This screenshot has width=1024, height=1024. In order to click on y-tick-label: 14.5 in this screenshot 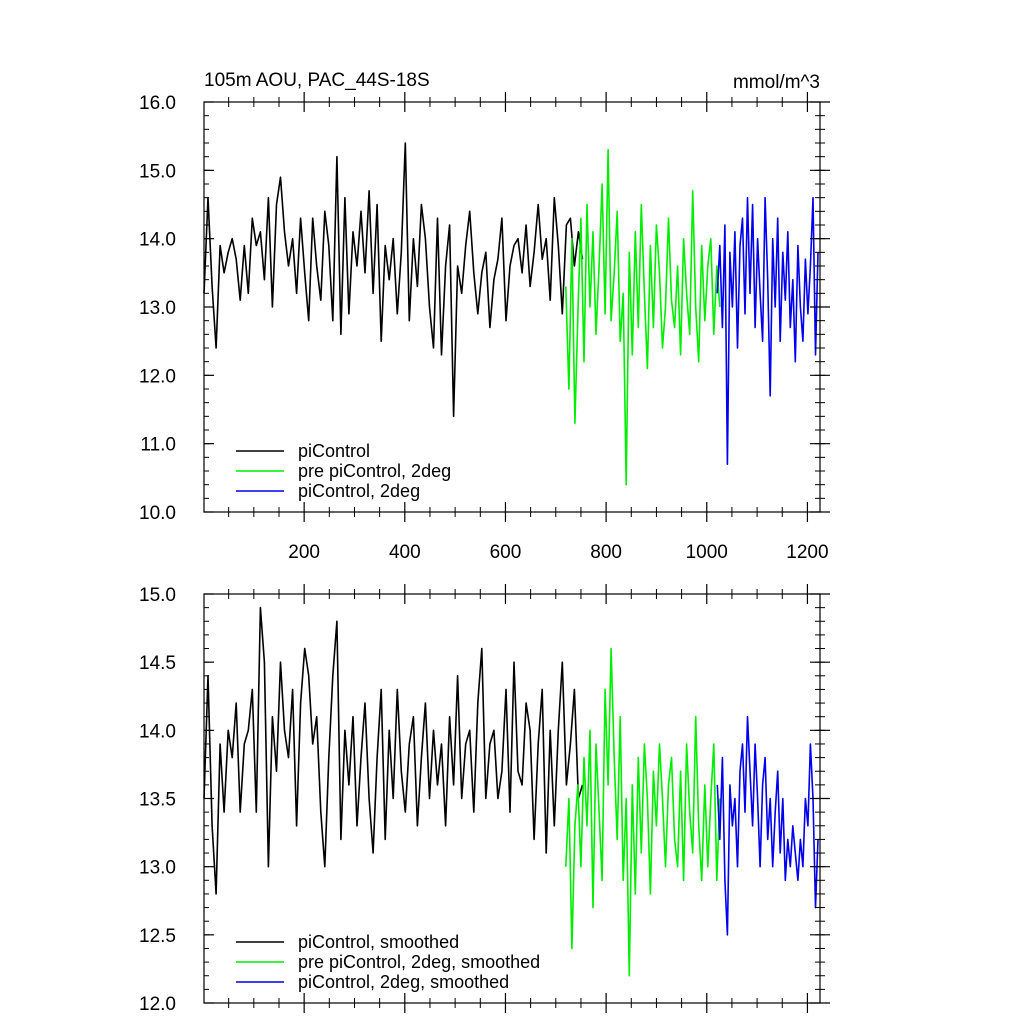, I will do `click(157, 663)`.